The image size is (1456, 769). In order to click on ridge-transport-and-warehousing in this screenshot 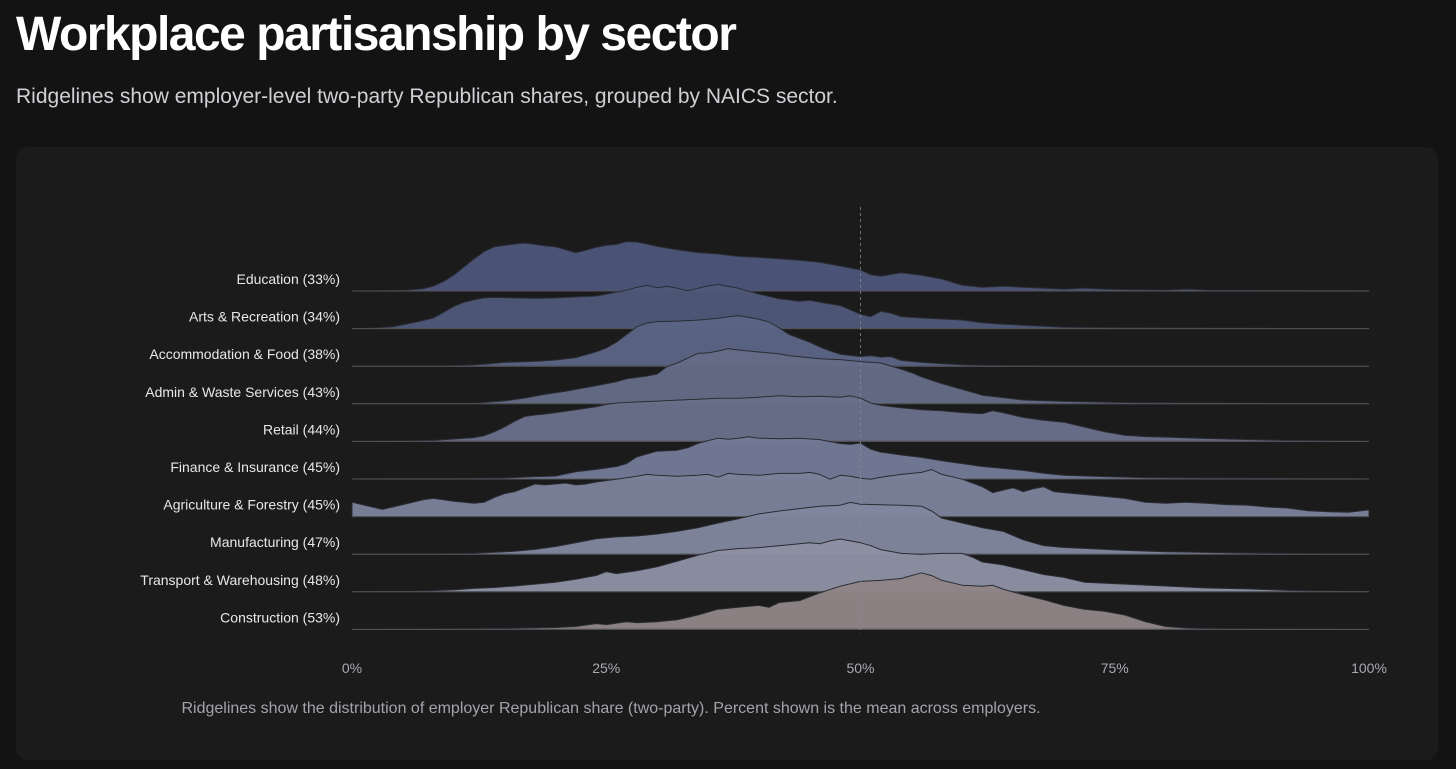, I will do `click(860, 565)`.